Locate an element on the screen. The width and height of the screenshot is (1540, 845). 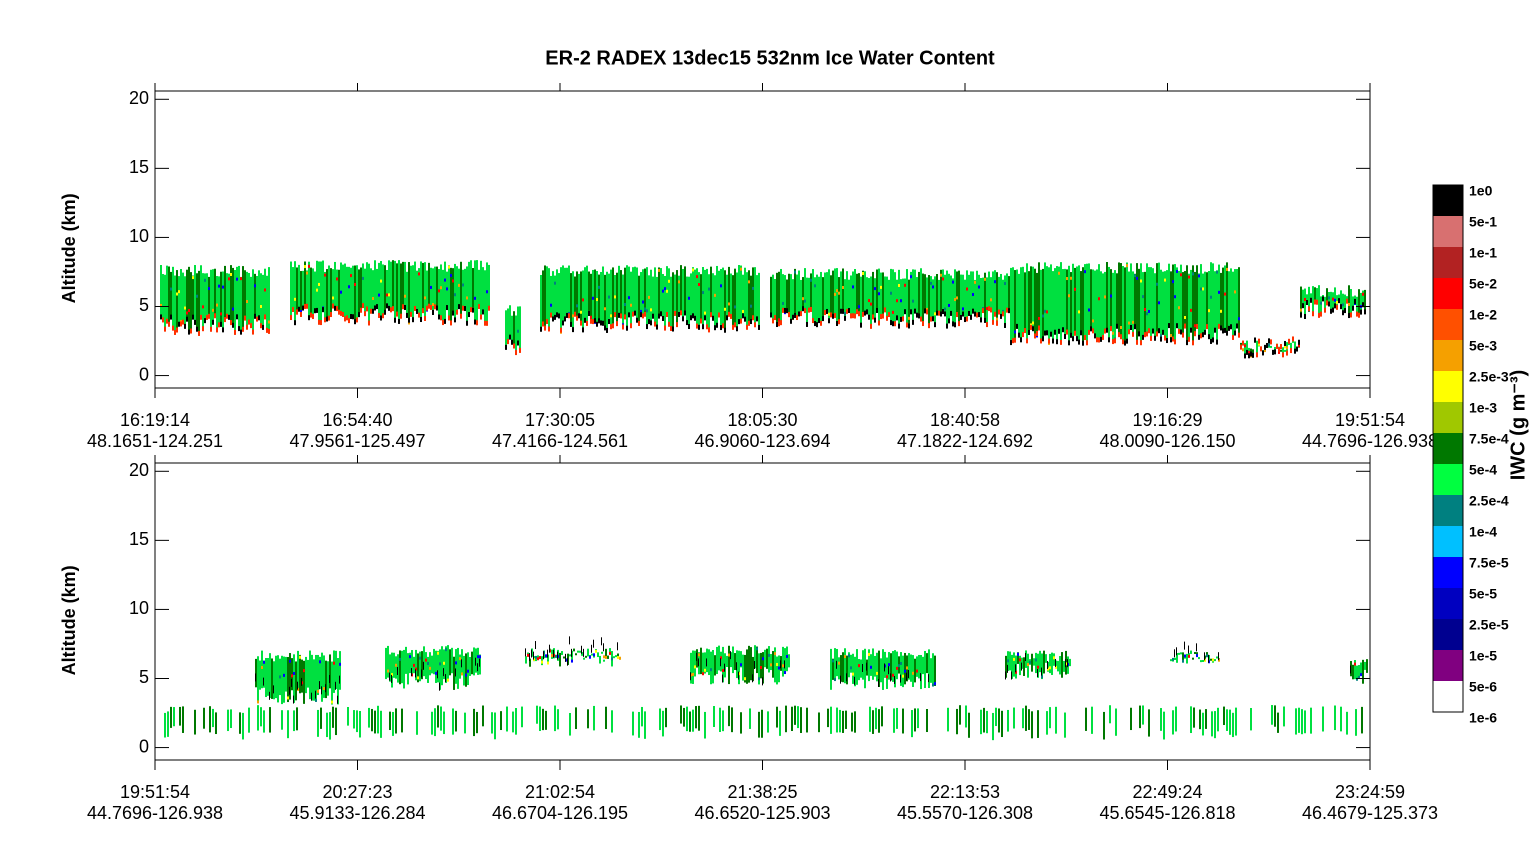
x-location-label: 47.1822-124.692 is located at coordinates (965, 441).